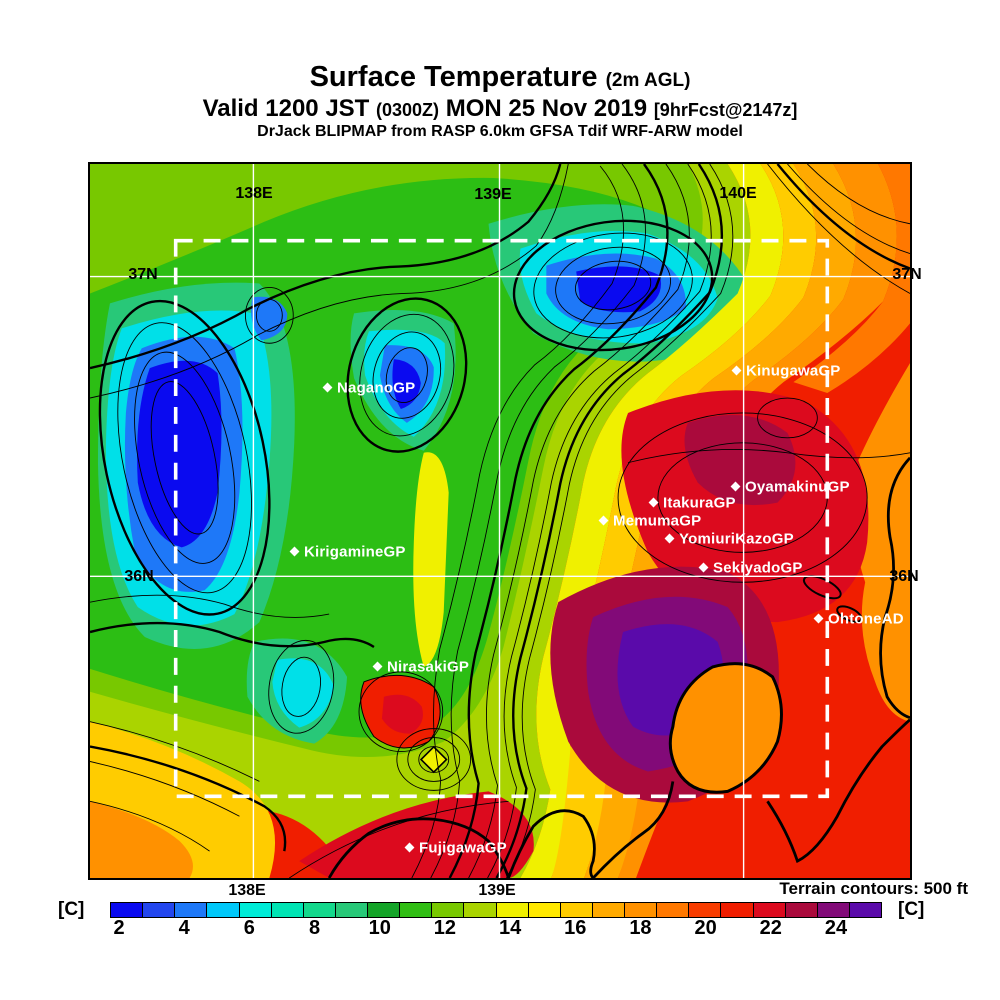 This screenshot has height=1000, width=1000. Describe the element at coordinates (463, 848) in the screenshot. I see `station-label: FujigawaGP` at that location.